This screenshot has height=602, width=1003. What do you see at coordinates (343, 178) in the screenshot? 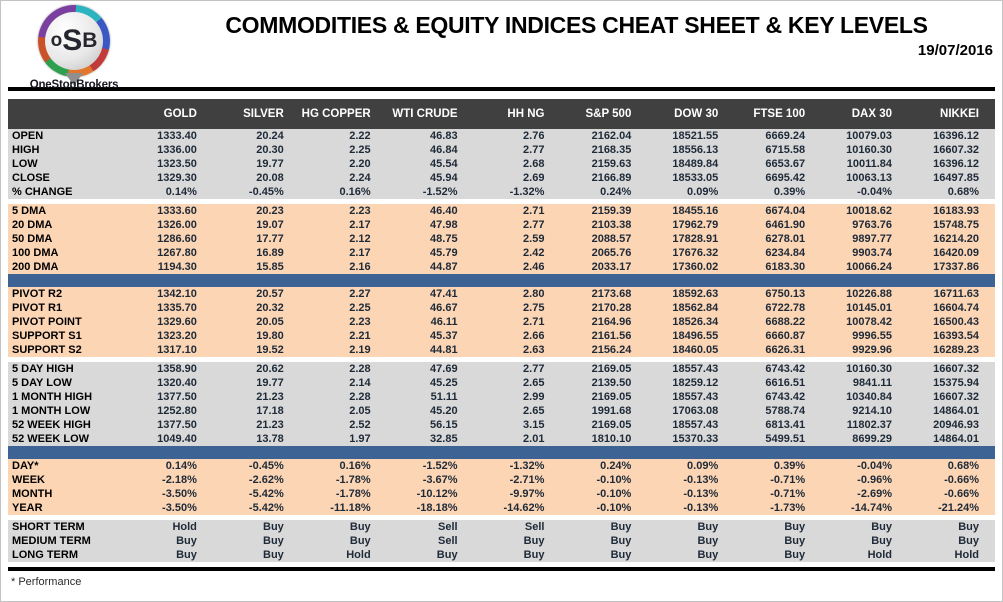
I see `value-cell: 2.24` at bounding box center [343, 178].